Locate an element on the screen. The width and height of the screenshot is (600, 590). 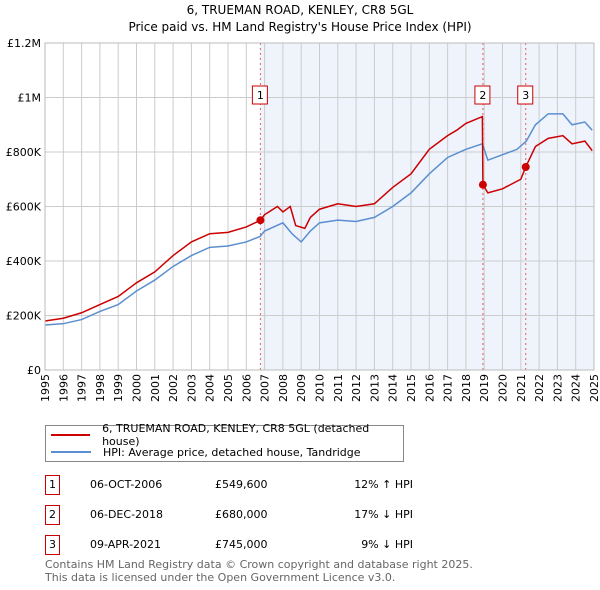
sale-marker-label: 1 is located at coordinates (260, 95).